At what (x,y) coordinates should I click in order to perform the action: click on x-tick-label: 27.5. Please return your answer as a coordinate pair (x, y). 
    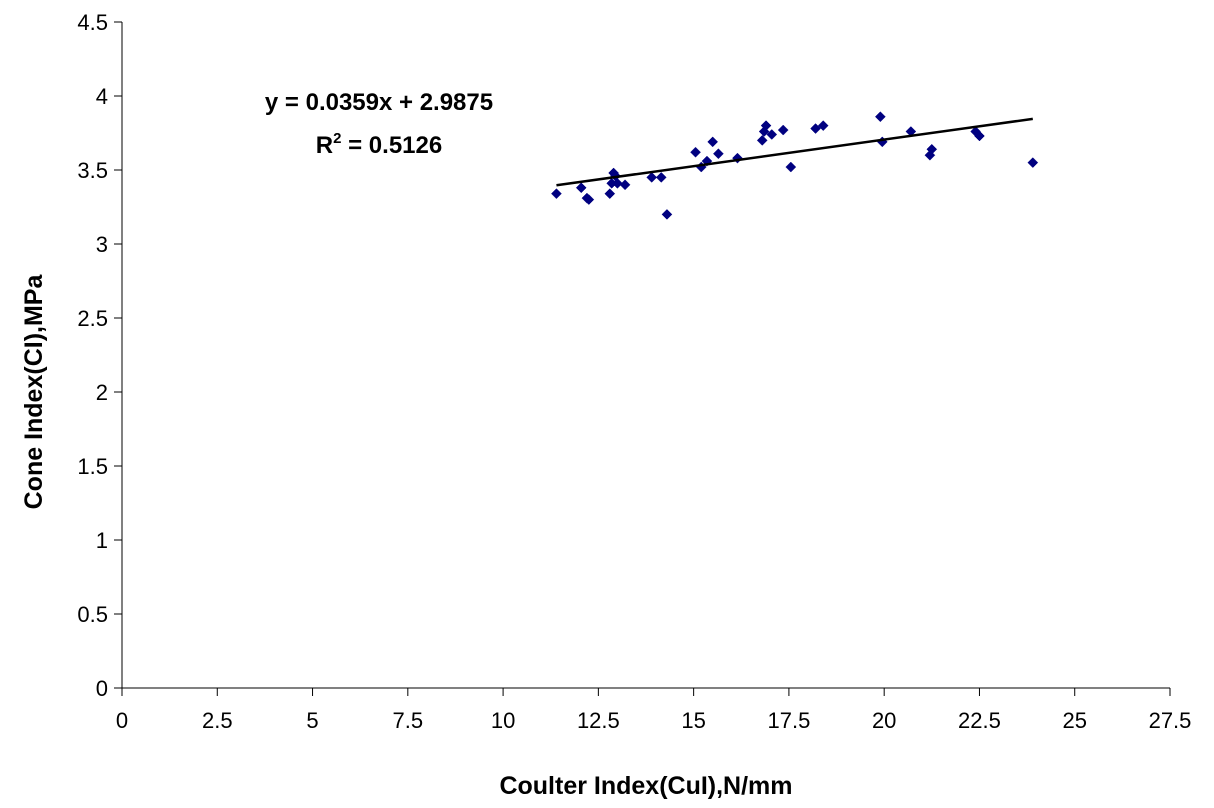
    Looking at the image, I should click on (1170, 720).